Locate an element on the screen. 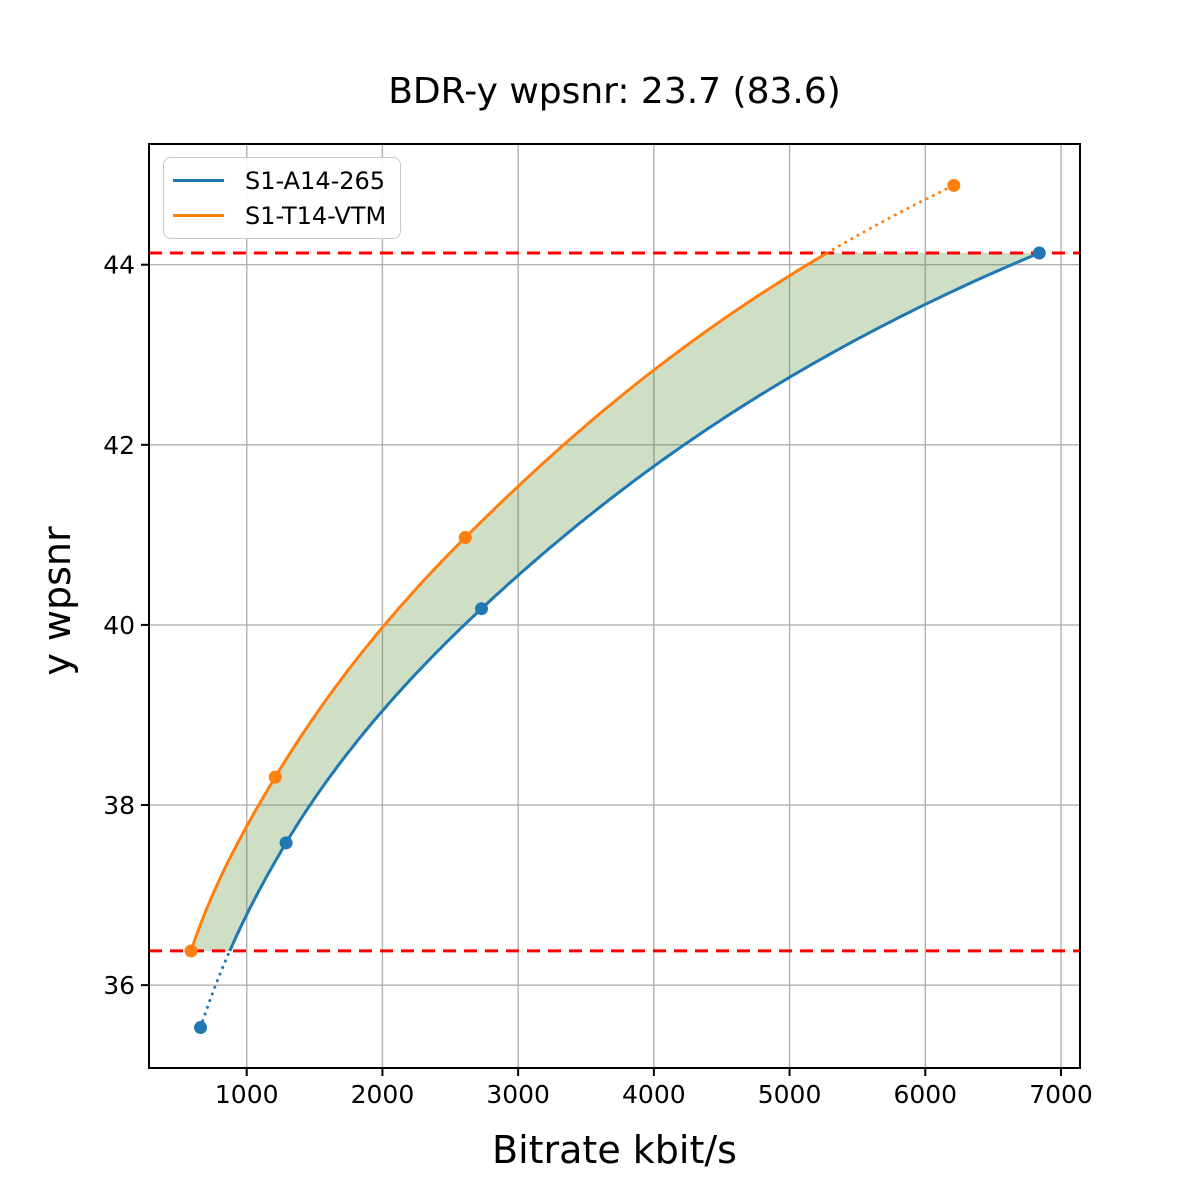  legend-entry: S1-A14-265 is located at coordinates (279, 180).